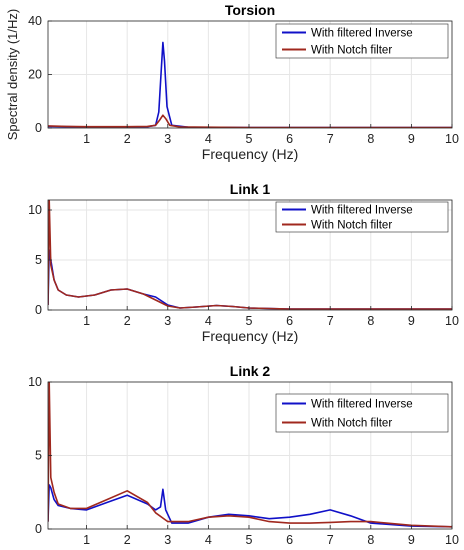  What do you see at coordinates (35, 75) in the screenshot?
I see `y-tick-label: 20` at bounding box center [35, 75].